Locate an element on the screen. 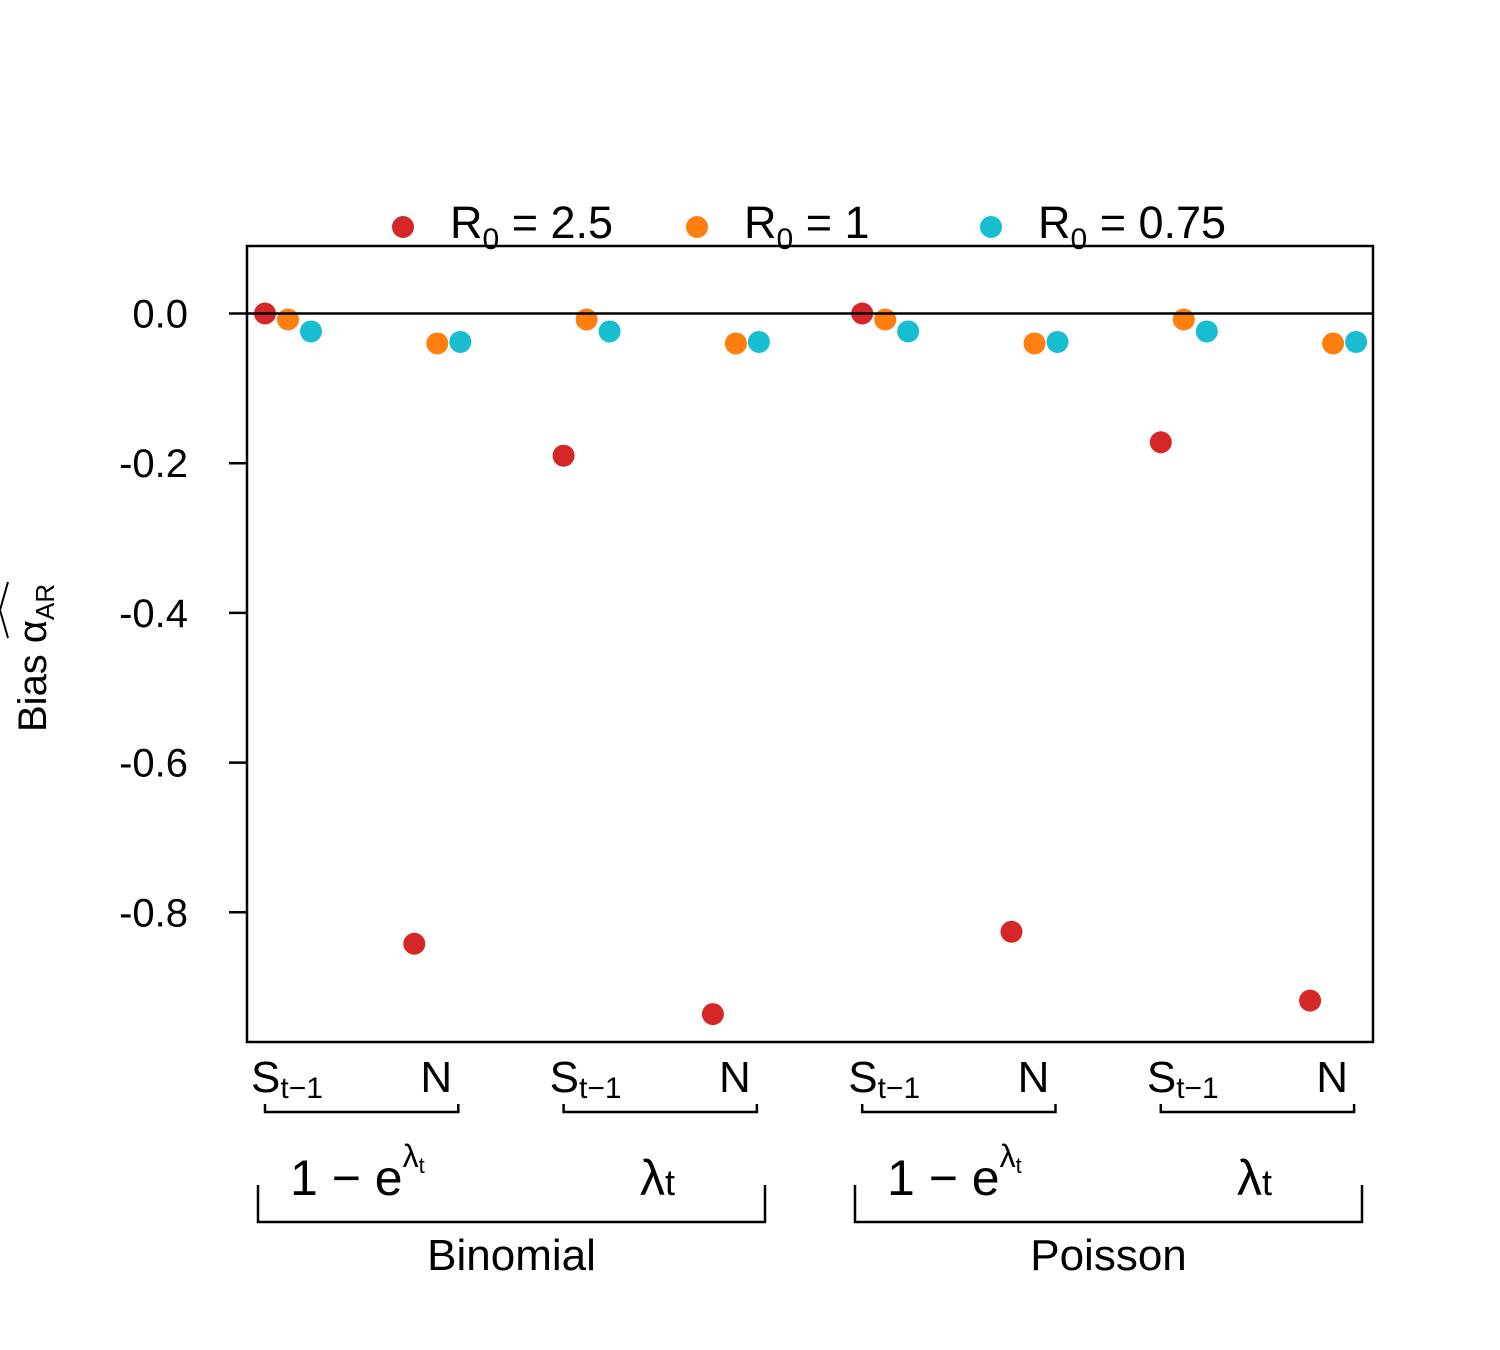 The width and height of the screenshot is (1500, 1350). legend: R0 = 2.5 R0 = 1 R0 = 0.75 is located at coordinates (809, 226).